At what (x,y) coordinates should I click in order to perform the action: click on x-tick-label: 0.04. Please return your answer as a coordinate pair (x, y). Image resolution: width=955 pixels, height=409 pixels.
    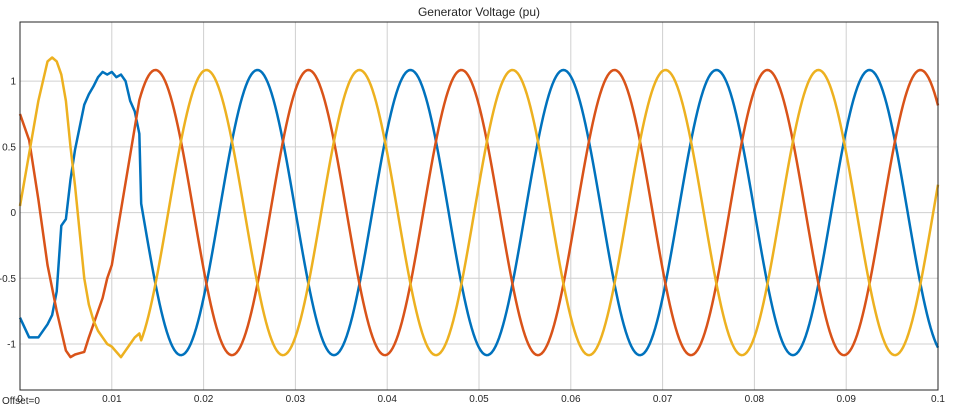
    Looking at the image, I should click on (387, 399).